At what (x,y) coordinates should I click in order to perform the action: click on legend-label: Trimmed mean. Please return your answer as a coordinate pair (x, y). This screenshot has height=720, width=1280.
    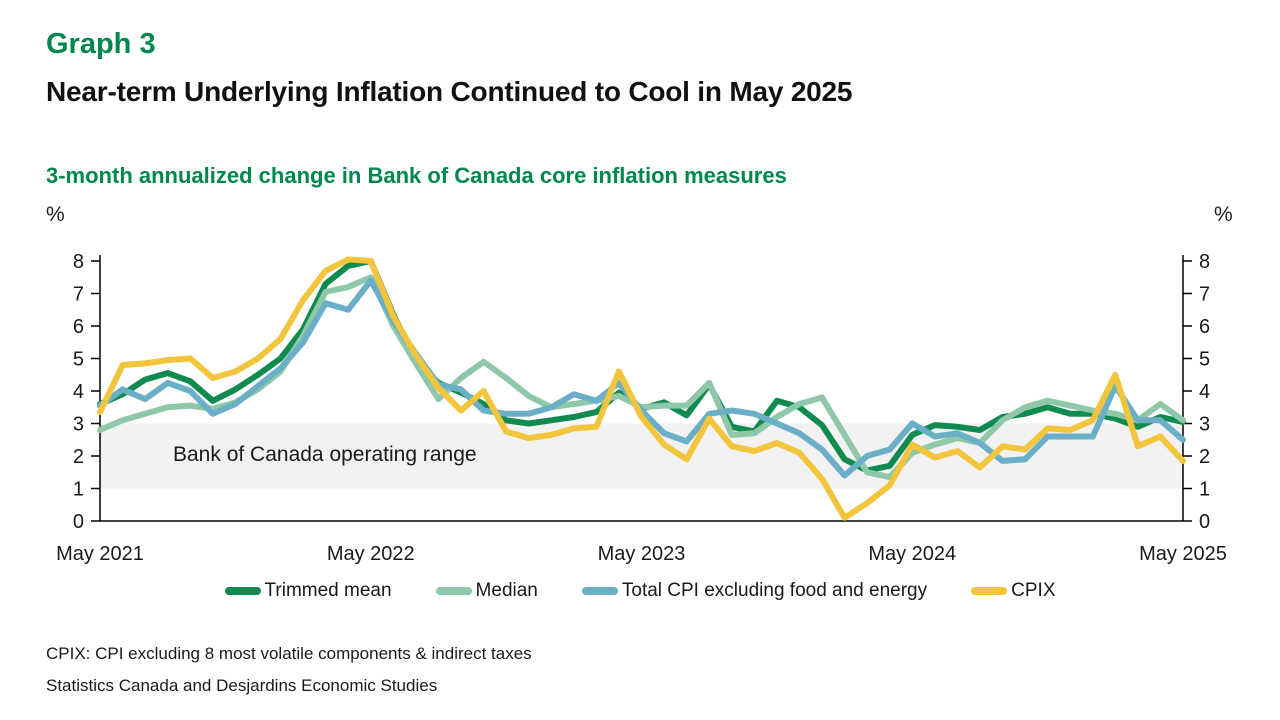
    Looking at the image, I should click on (328, 590).